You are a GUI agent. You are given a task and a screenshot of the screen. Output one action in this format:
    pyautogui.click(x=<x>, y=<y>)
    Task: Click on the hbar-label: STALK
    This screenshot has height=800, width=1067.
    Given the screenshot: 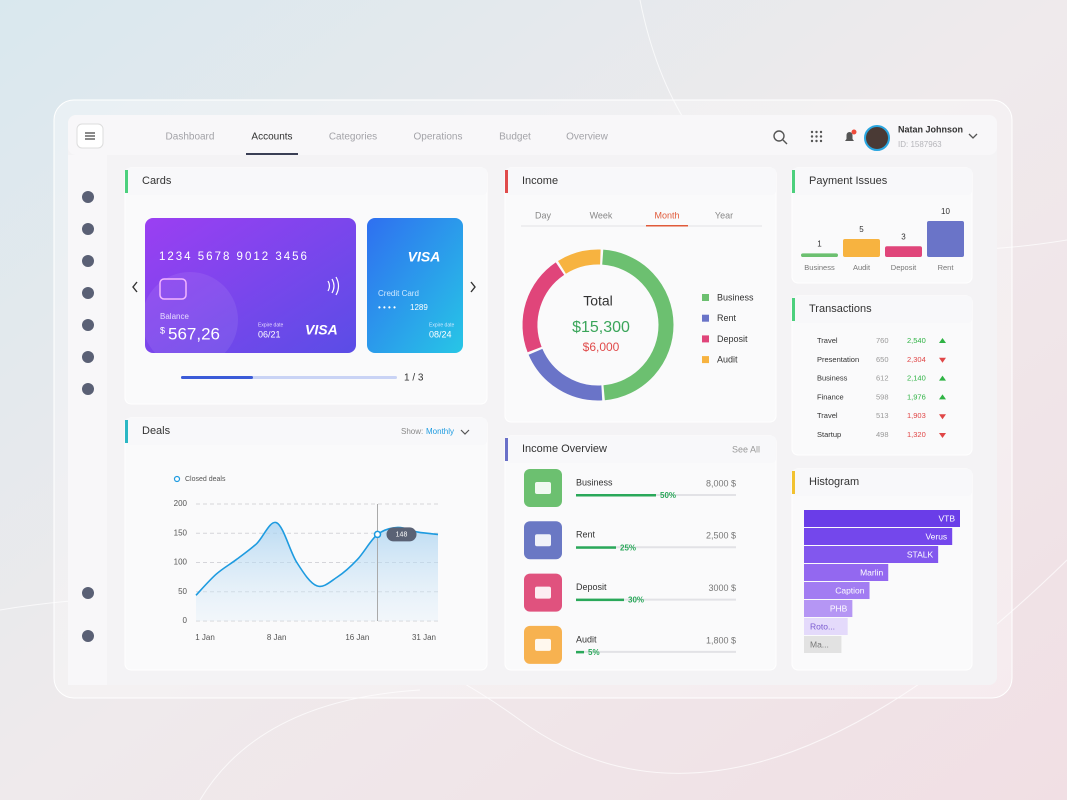 What is the action you would take?
    pyautogui.click(x=920, y=554)
    